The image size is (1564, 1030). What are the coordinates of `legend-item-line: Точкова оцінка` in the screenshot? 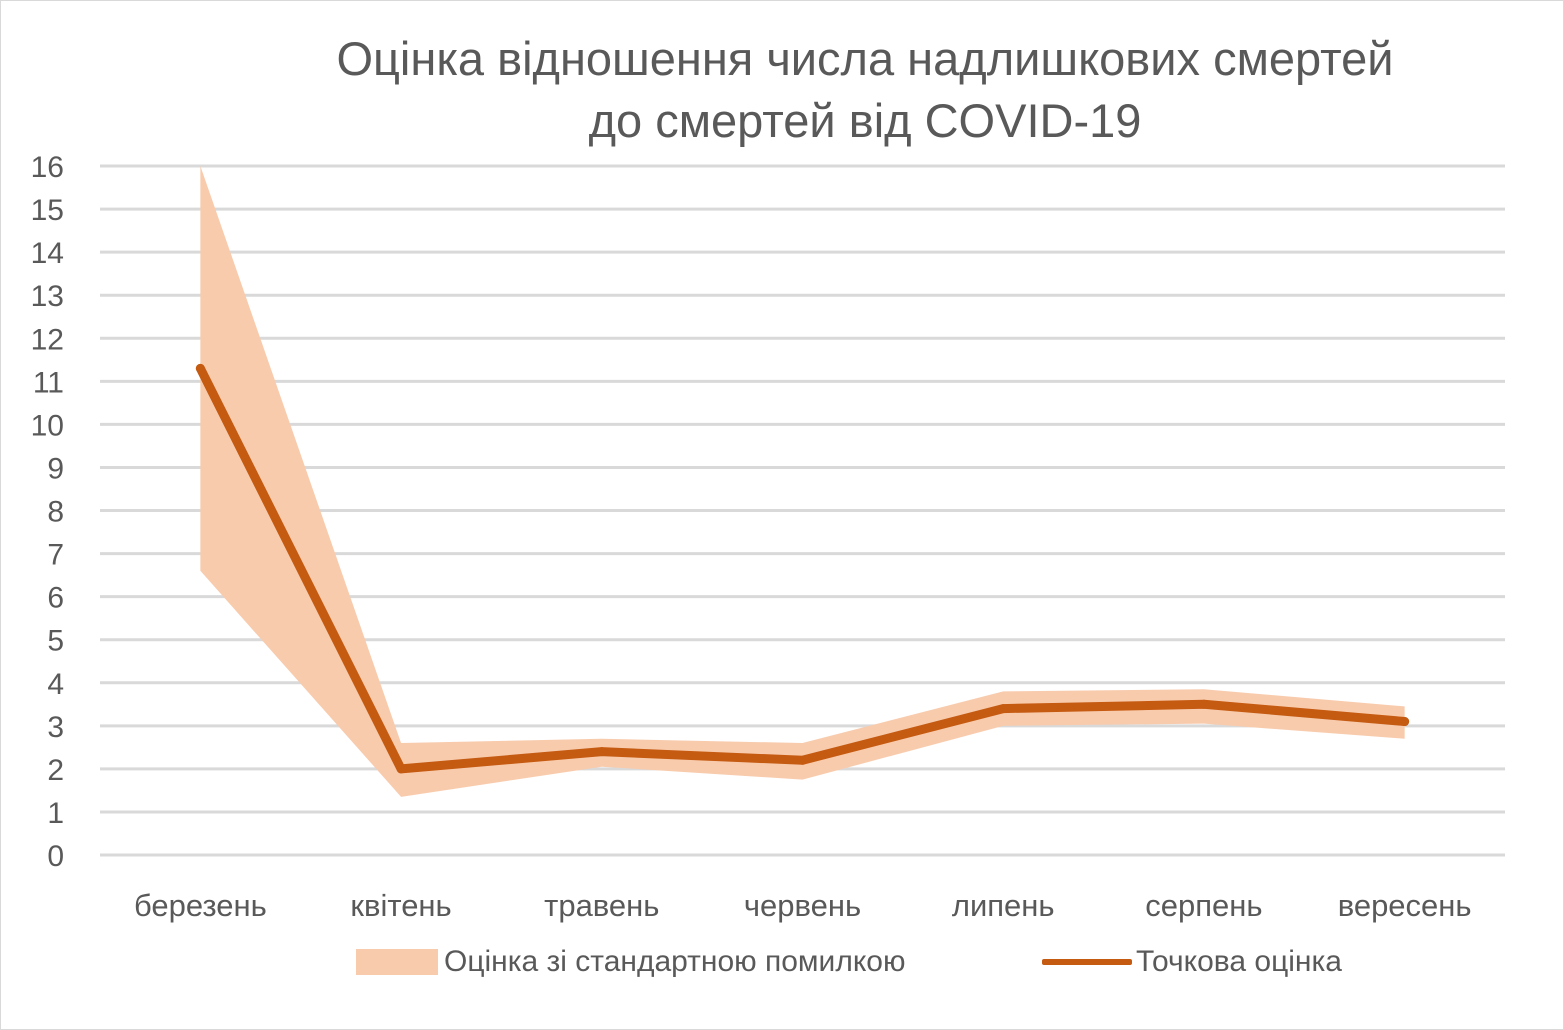 It's located at (1192, 962).